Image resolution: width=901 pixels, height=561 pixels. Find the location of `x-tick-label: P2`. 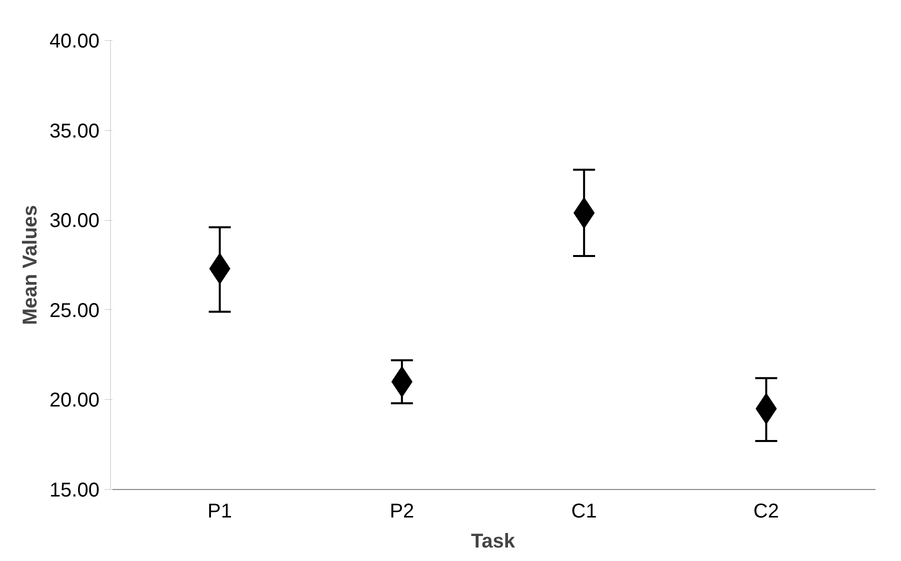

x-tick-label: P2 is located at coordinates (402, 511).